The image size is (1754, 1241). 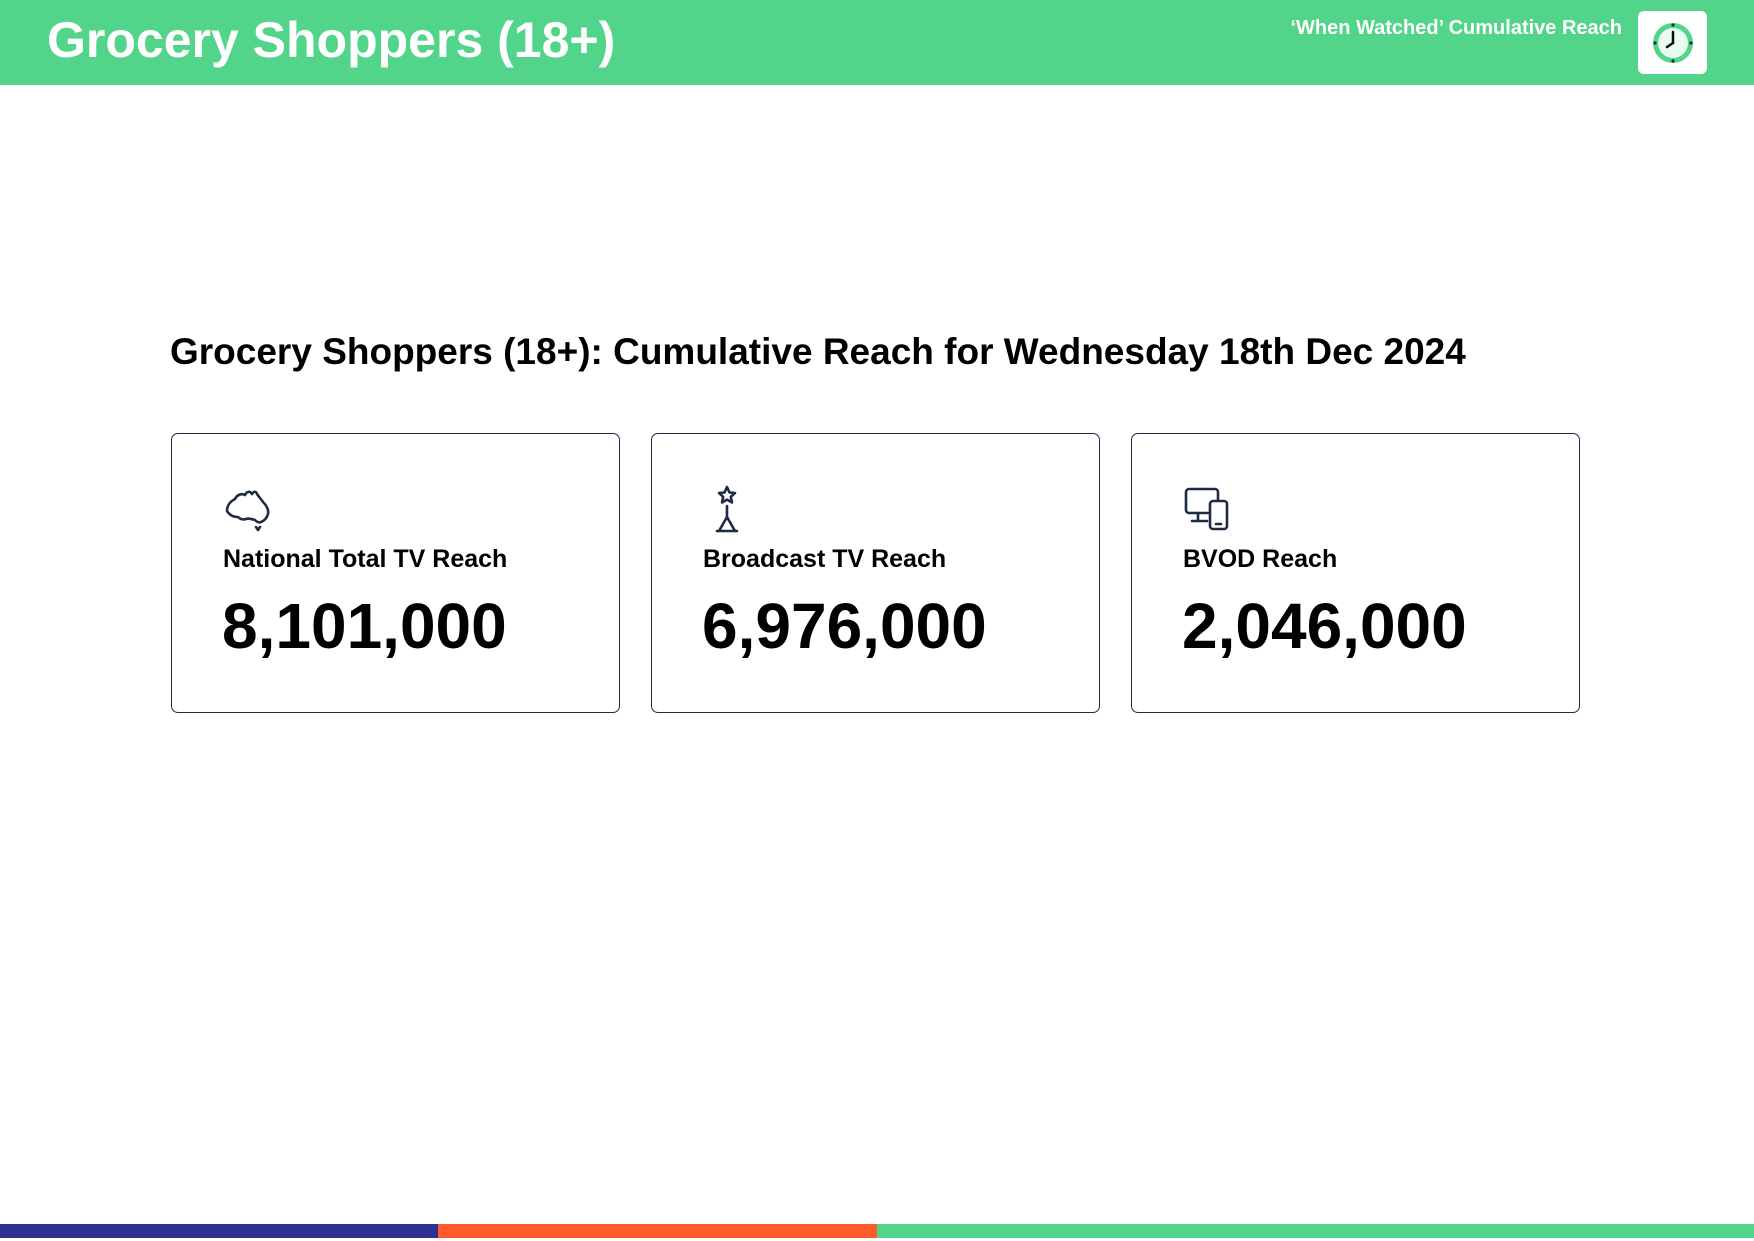 What do you see at coordinates (219, 1231) in the screenshot?
I see `footer-segment-navy` at bounding box center [219, 1231].